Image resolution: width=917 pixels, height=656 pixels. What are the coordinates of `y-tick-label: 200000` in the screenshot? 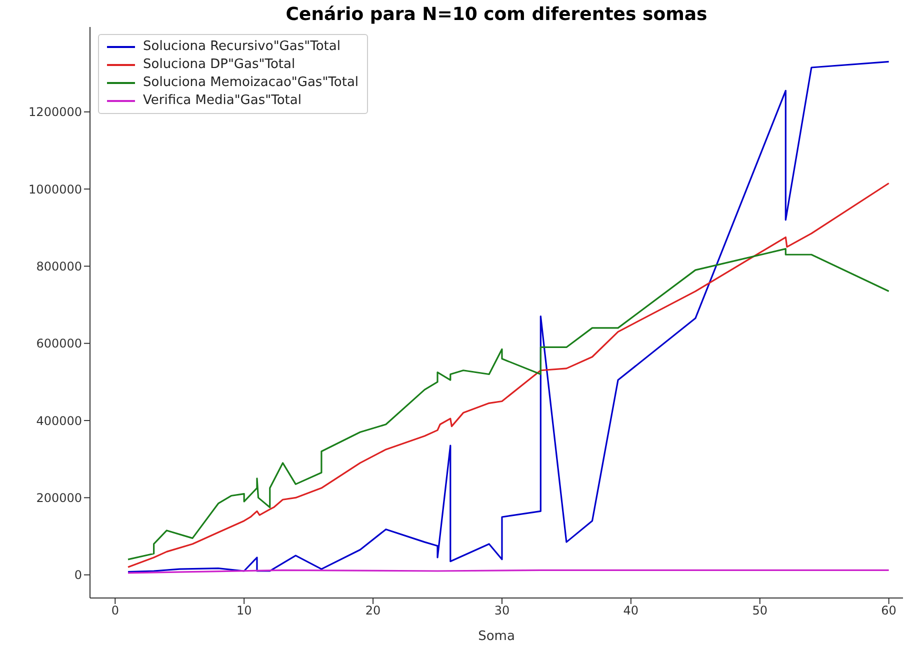 It's located at (59, 497).